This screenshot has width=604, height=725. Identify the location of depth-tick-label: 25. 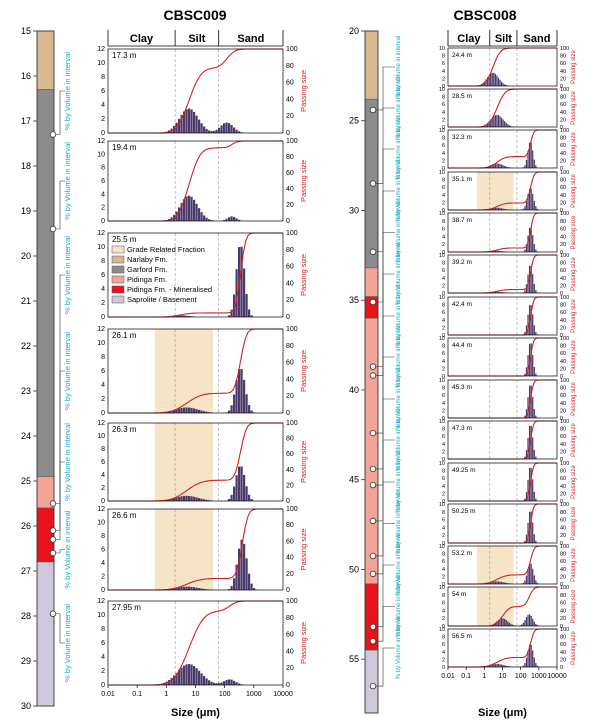
(354, 121).